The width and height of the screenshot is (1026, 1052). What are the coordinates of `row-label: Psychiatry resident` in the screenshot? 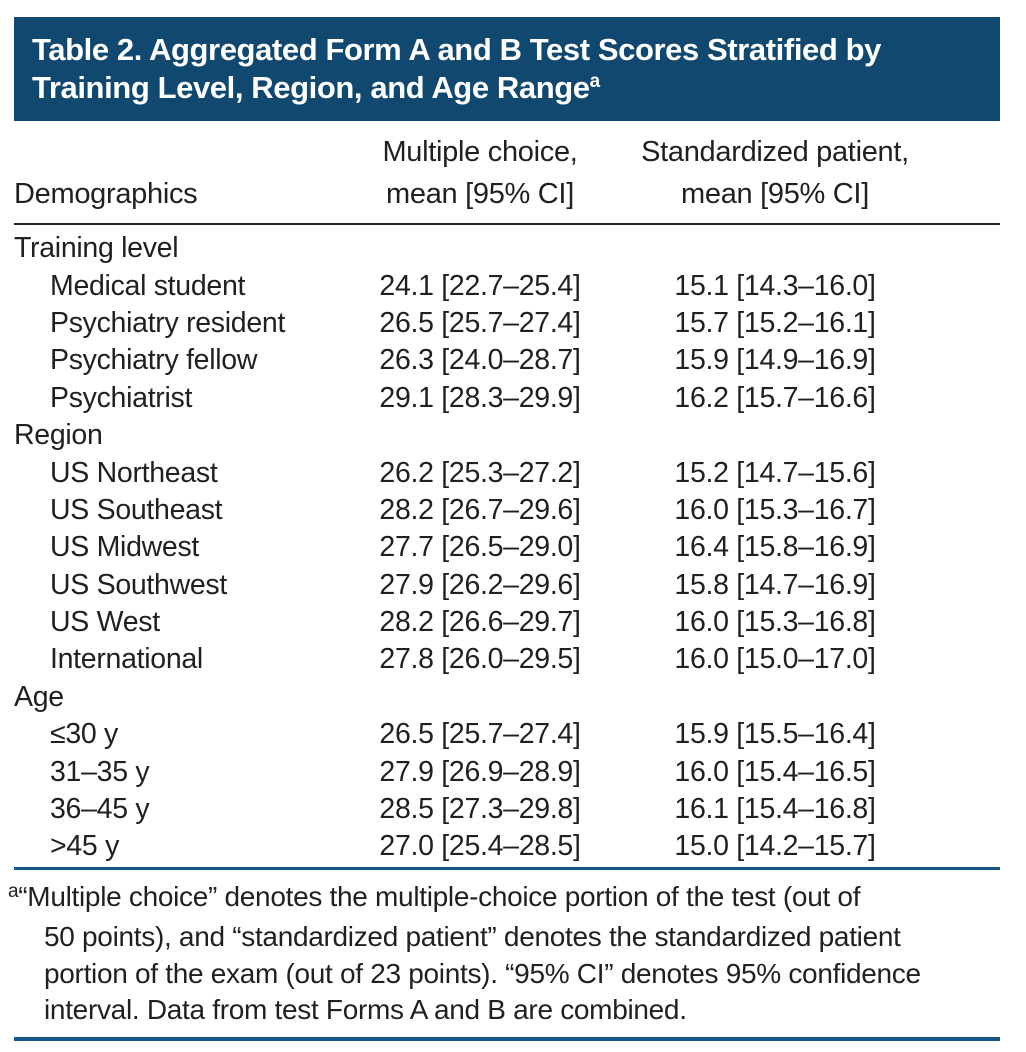 It's located at (168, 322).